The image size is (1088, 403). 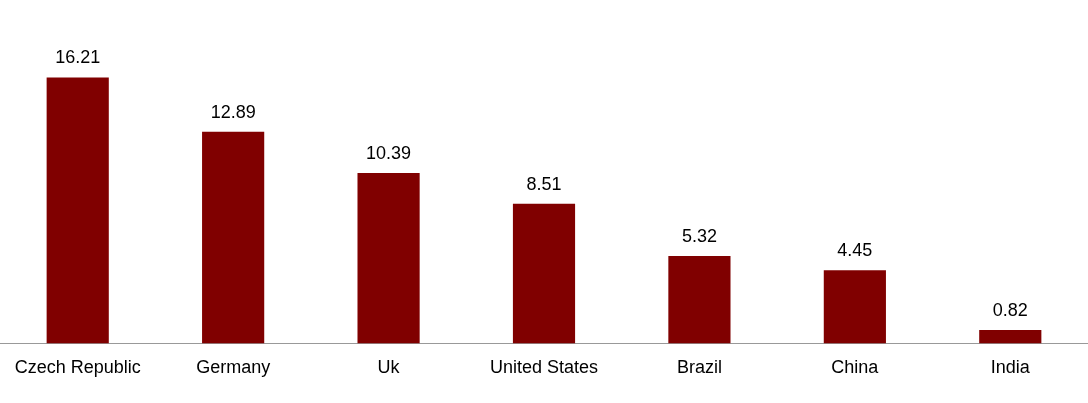 I want to click on x-tick-label: United States, so click(x=544, y=367).